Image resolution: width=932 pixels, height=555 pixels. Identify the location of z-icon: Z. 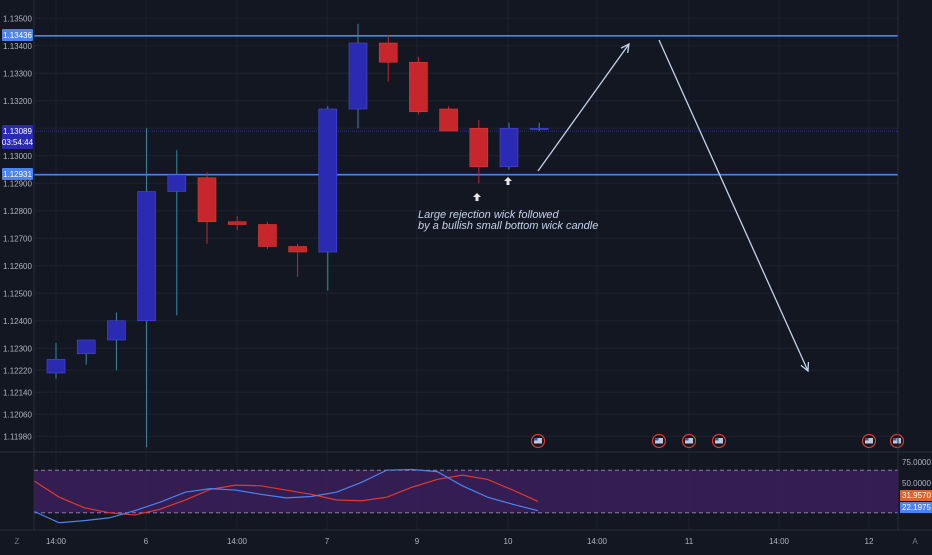
(17, 541).